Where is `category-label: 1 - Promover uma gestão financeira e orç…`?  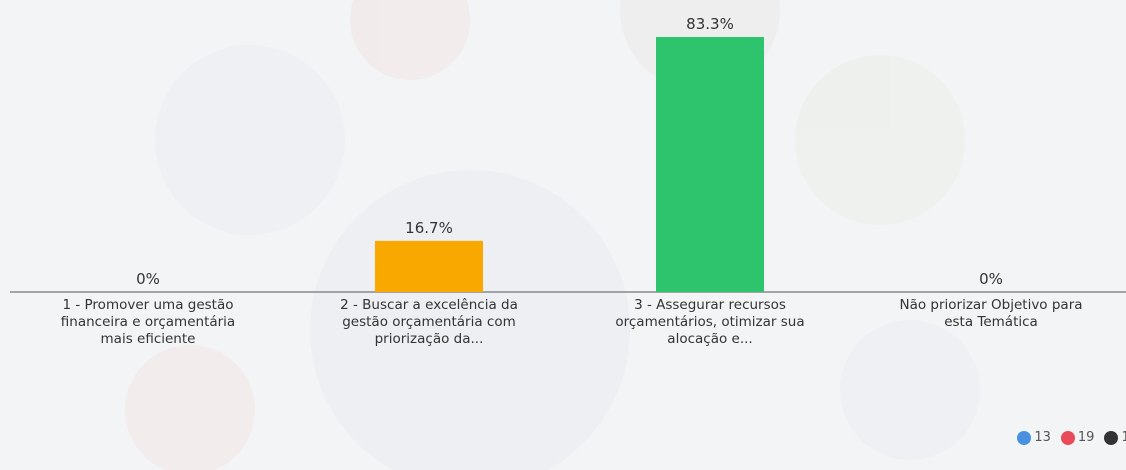
category-label: 1 - Promover uma gestão financeira e orç… is located at coordinates (148, 322).